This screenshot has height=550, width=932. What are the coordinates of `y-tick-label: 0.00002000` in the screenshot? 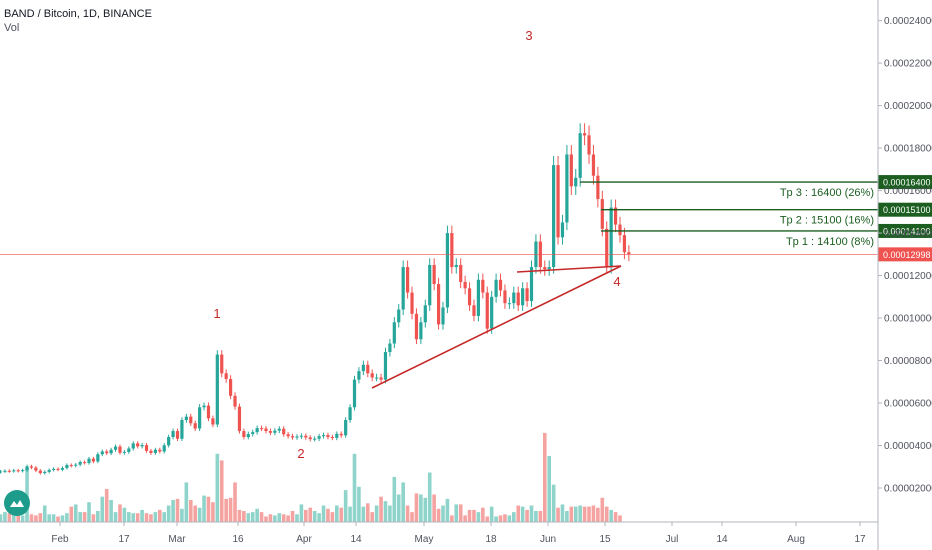 It's located at (908, 489).